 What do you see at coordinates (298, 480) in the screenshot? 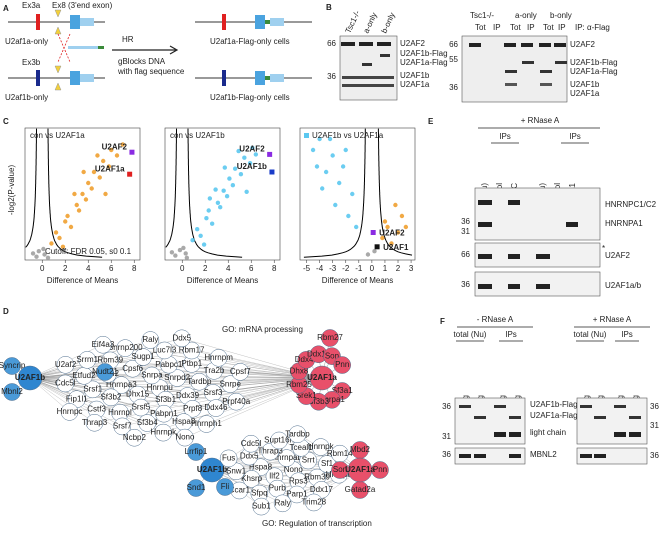
I see `node-label: Rps3` at bounding box center [298, 480].